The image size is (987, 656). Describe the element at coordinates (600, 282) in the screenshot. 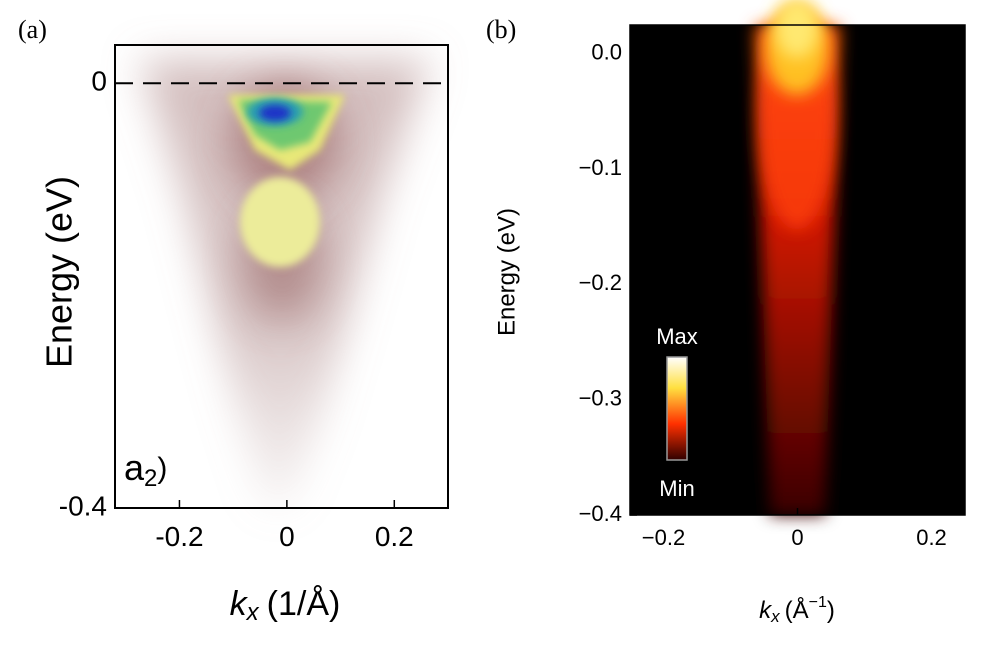

I see `y-tick-label: −0.2` at that location.